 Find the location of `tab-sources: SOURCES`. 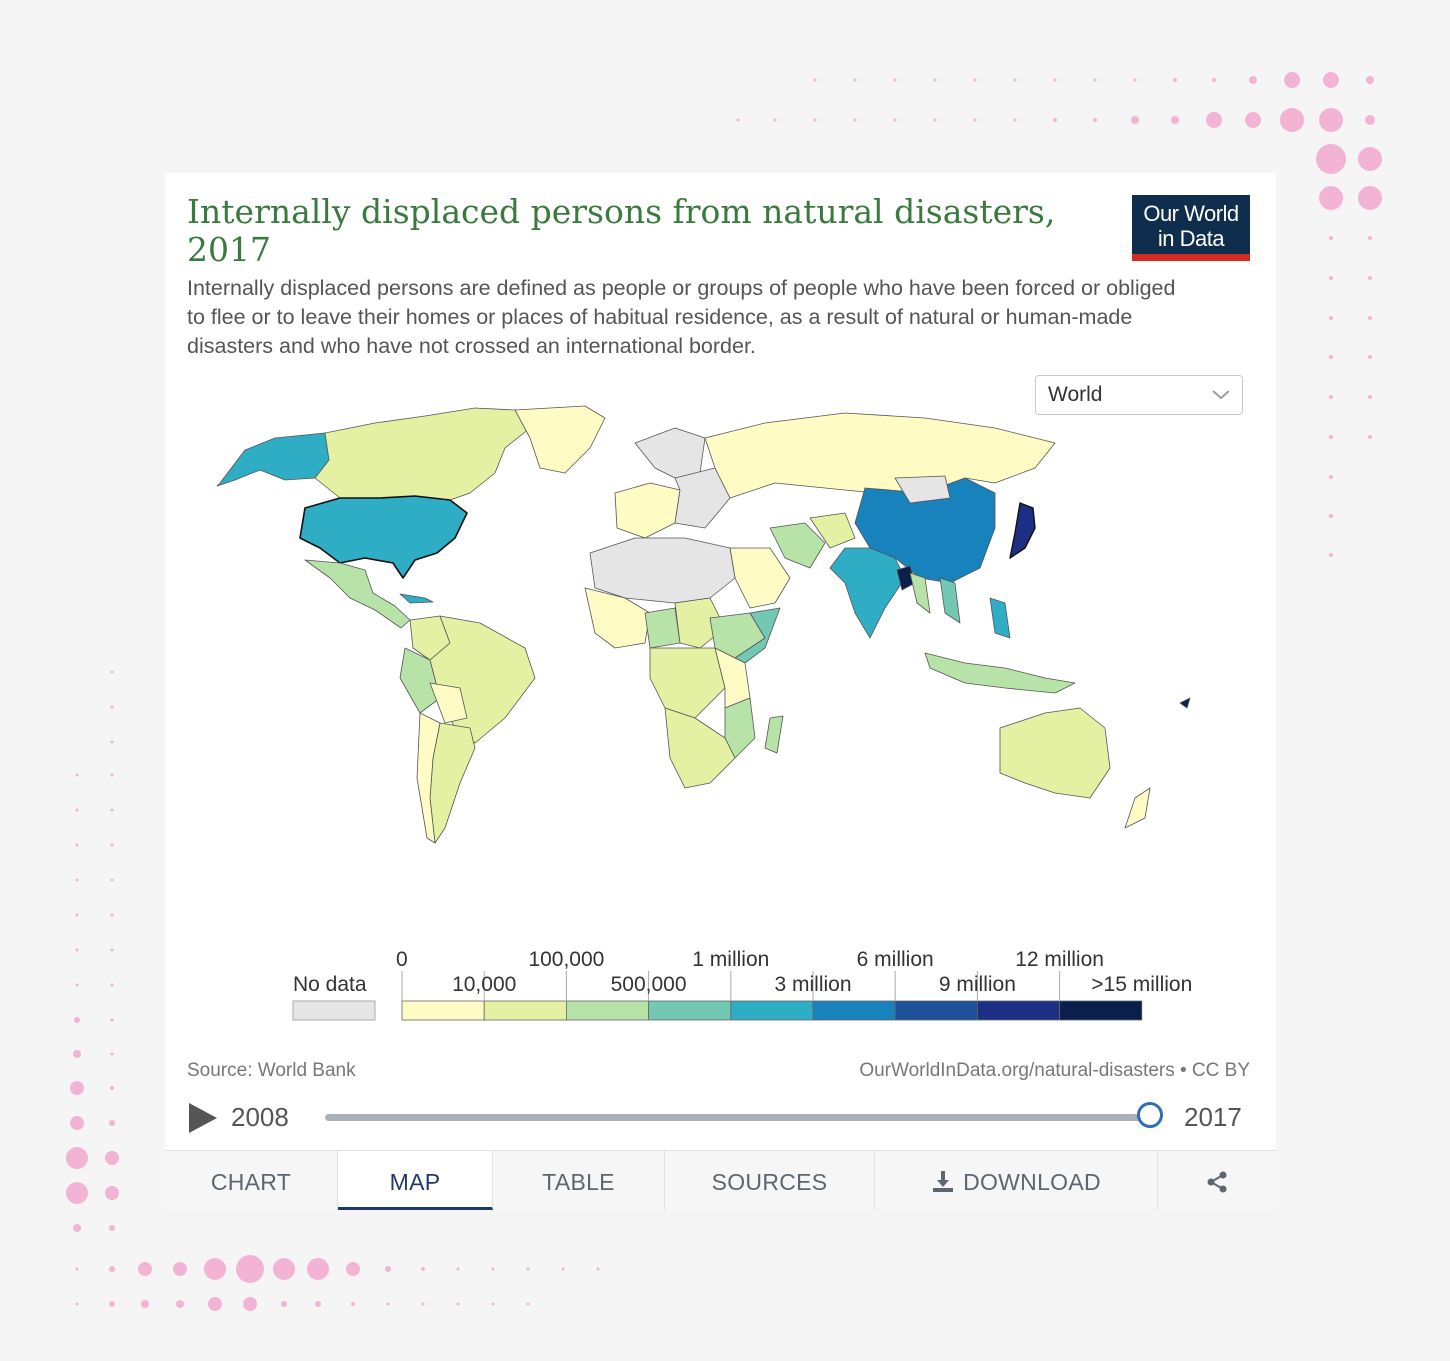

tab-sources: SOURCES is located at coordinates (770, 1180).